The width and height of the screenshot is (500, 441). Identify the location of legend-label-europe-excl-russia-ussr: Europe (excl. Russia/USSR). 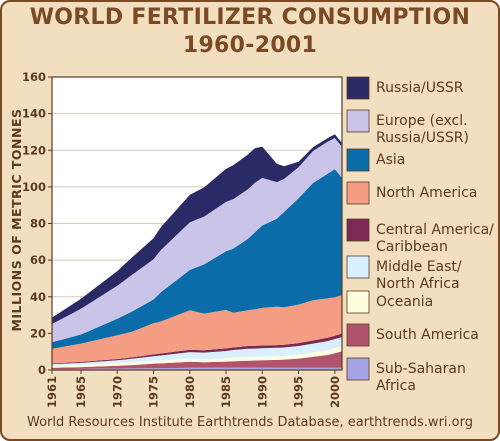
(422, 129).